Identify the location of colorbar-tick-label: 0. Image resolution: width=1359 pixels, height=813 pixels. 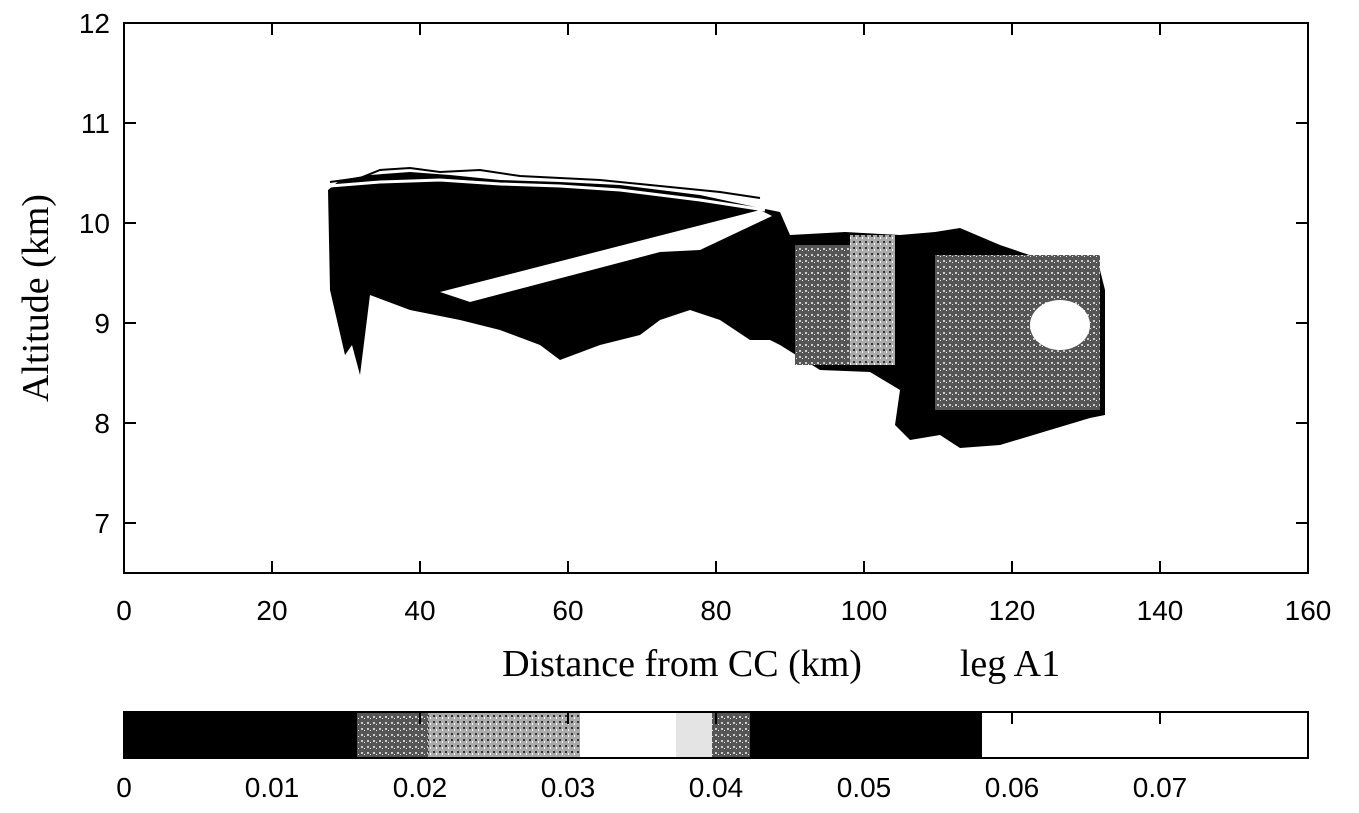
(124, 787).